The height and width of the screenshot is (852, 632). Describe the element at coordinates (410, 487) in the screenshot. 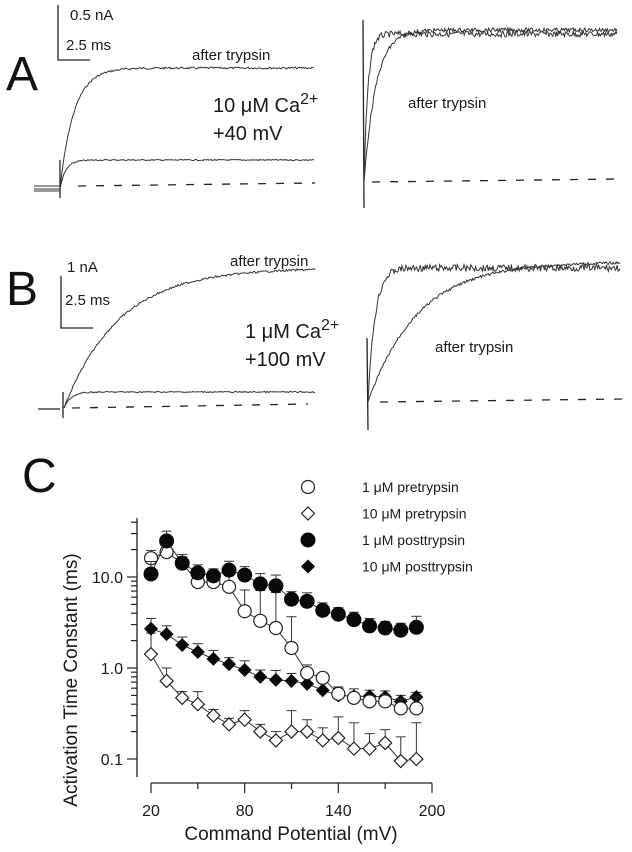

I see `legend-label: 1 μM pretrypsin` at that location.